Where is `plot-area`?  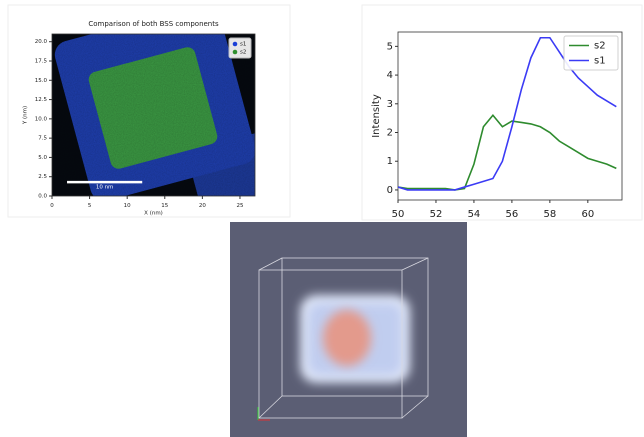
plot-area is located at coordinates (507, 113).